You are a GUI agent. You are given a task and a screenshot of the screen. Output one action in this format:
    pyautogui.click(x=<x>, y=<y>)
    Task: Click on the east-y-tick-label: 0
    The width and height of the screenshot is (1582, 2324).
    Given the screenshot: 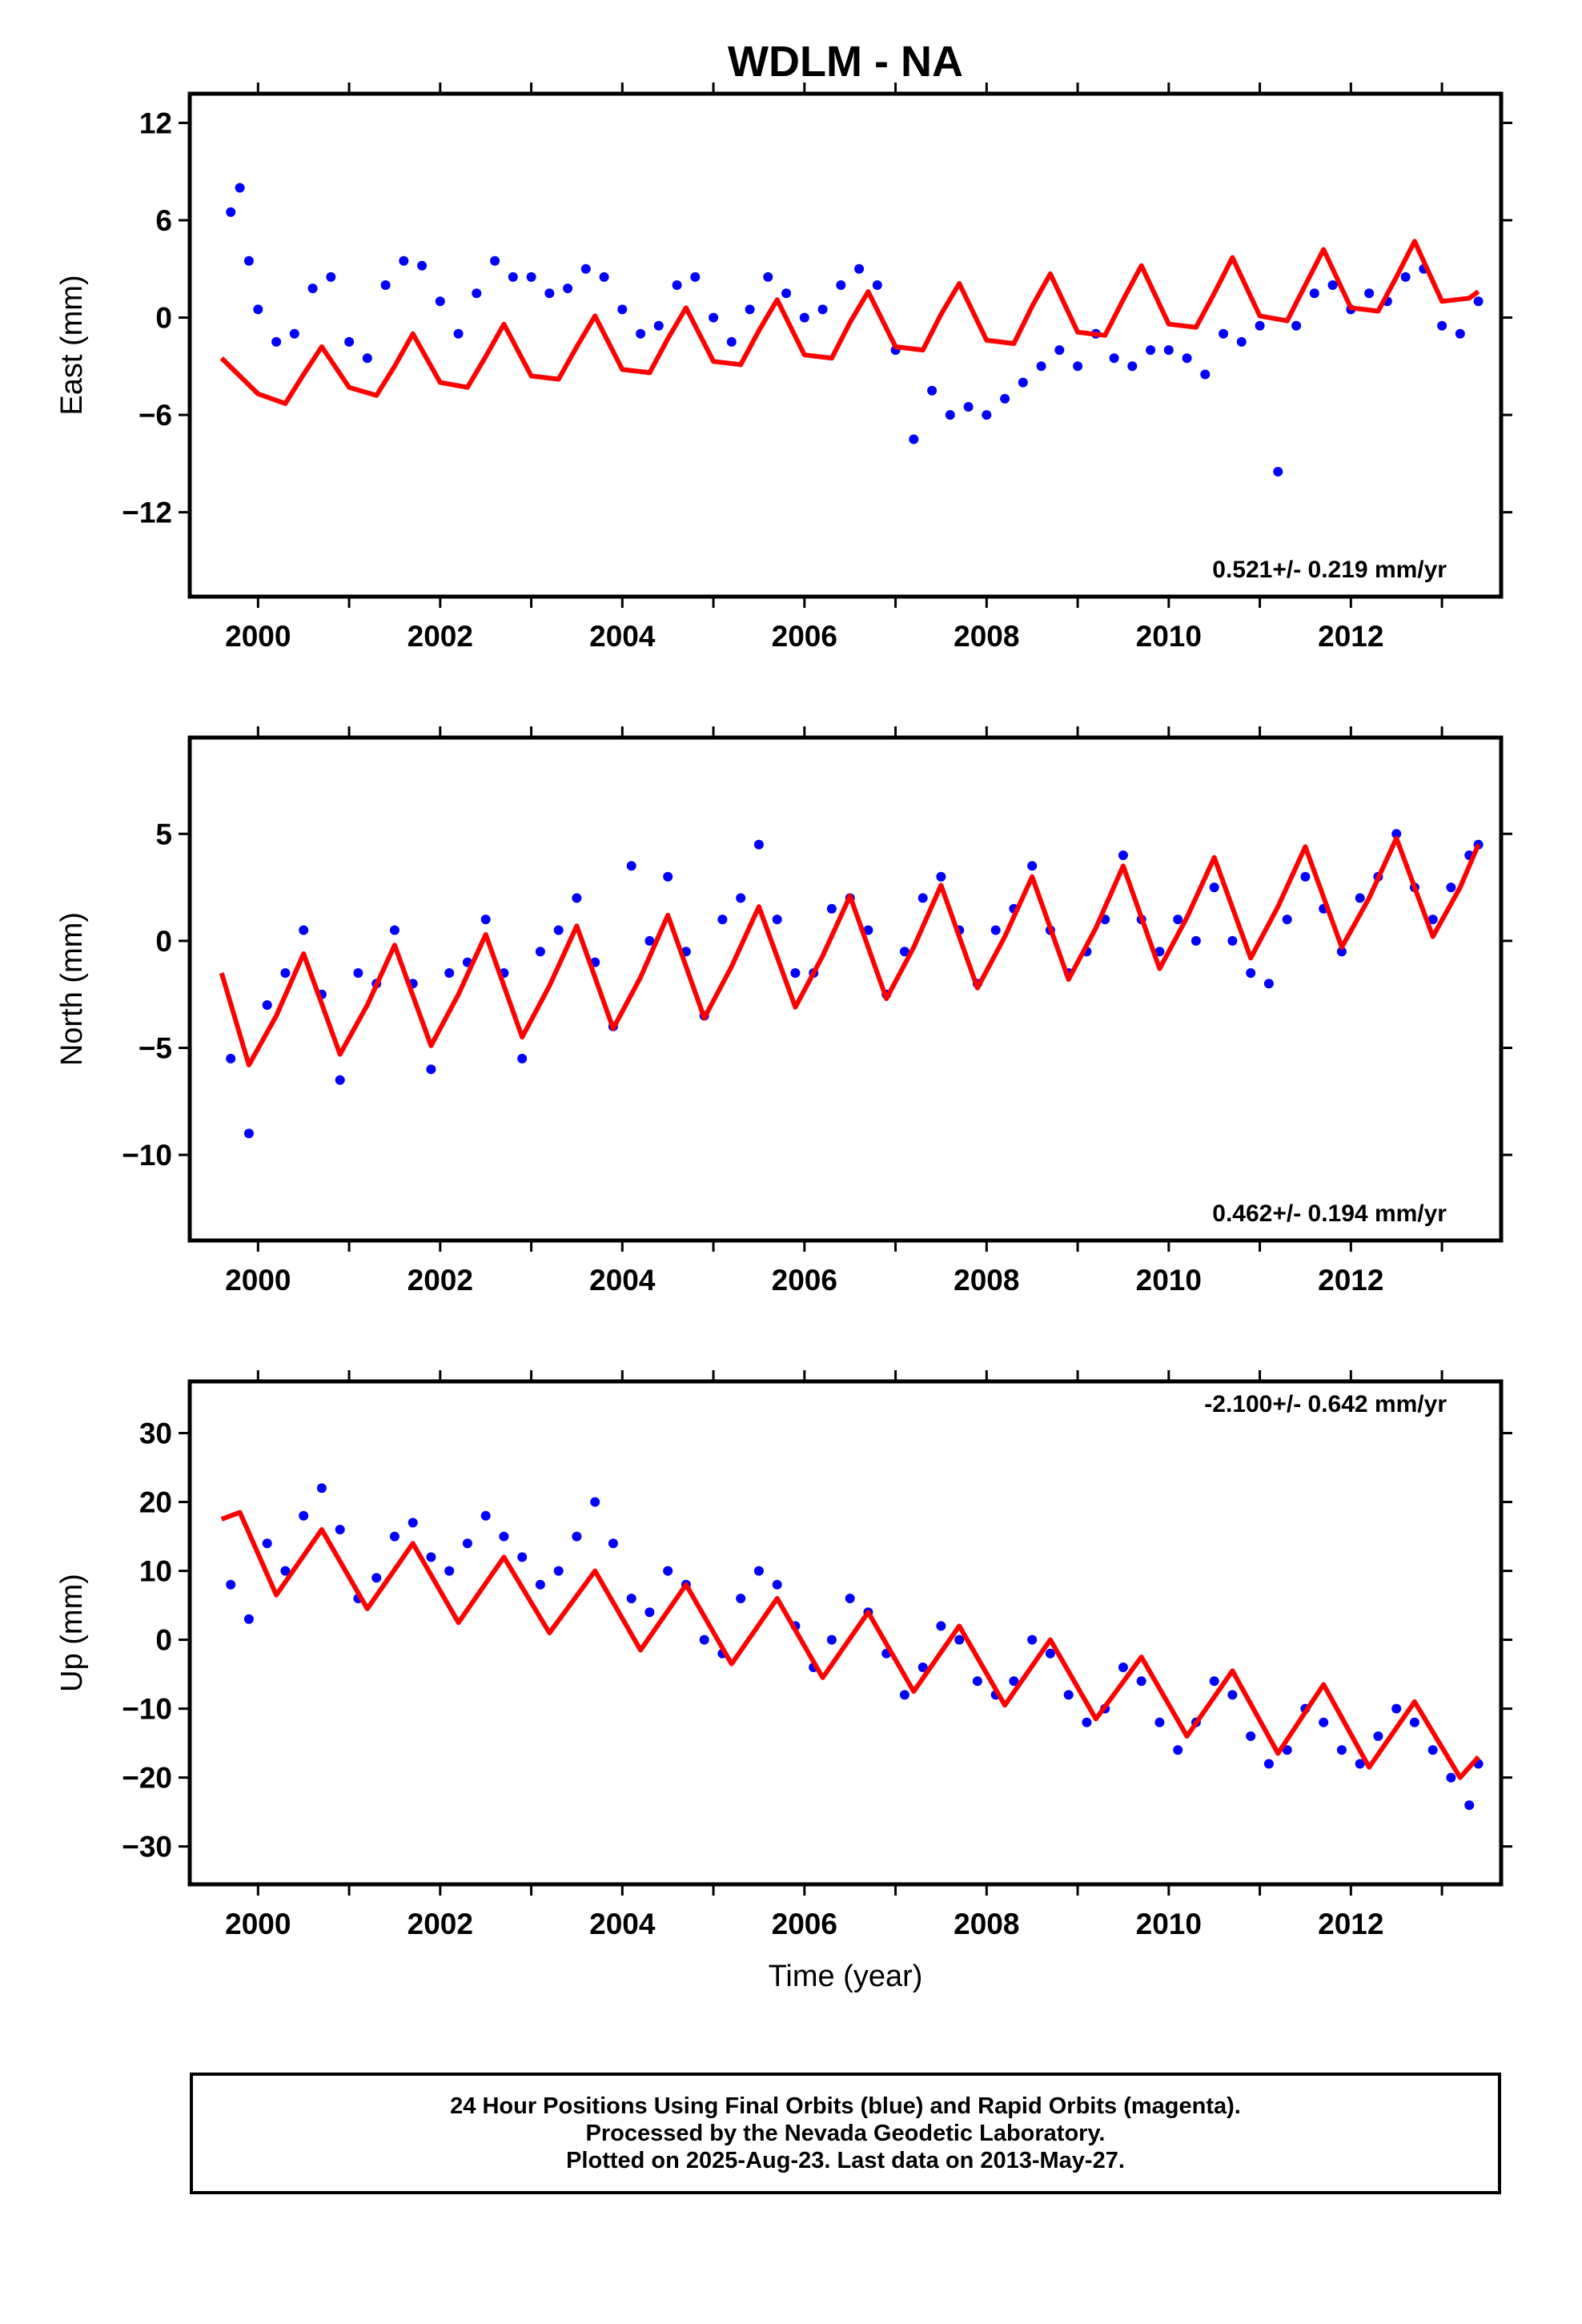 What is the action you would take?
    pyautogui.click(x=164, y=318)
    